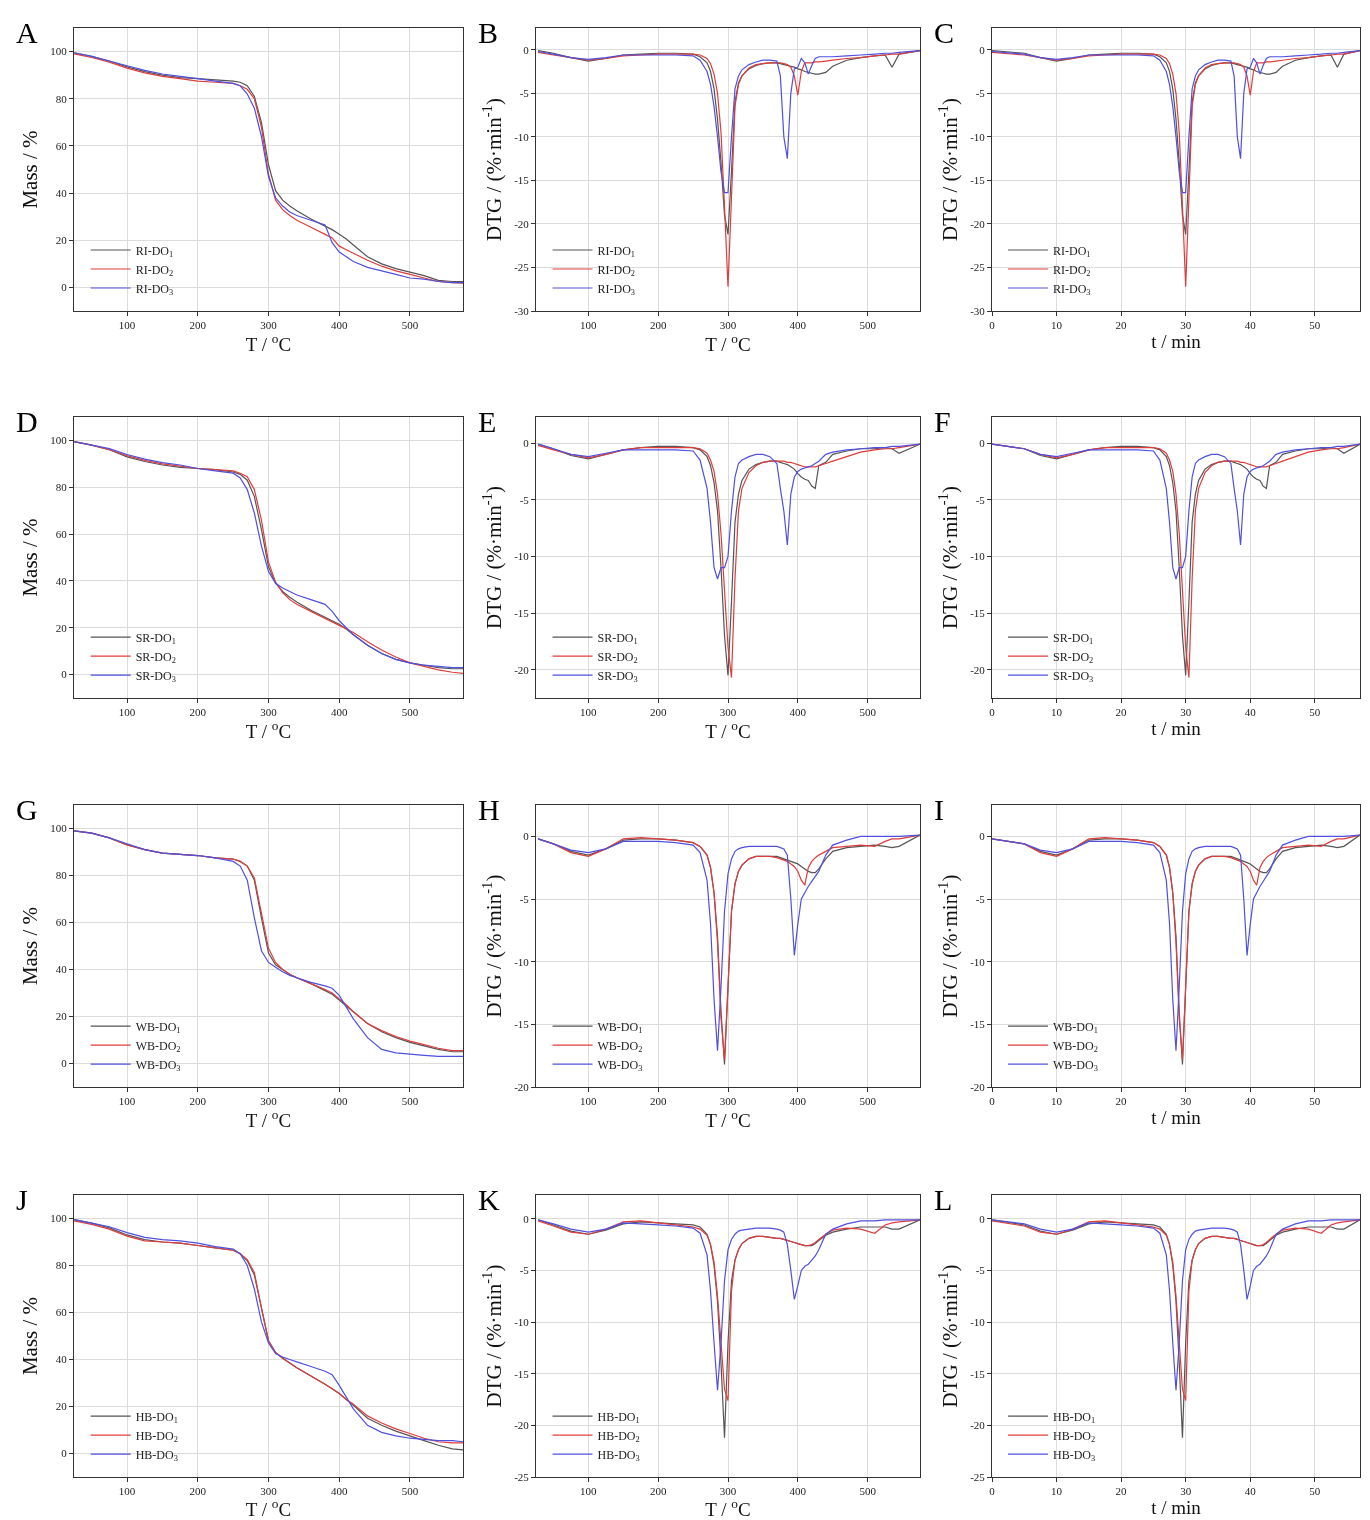 The image size is (1370, 1520). What do you see at coordinates (617, 657) in the screenshot?
I see `legend-label: SR-DO$_{2}$` at bounding box center [617, 657].